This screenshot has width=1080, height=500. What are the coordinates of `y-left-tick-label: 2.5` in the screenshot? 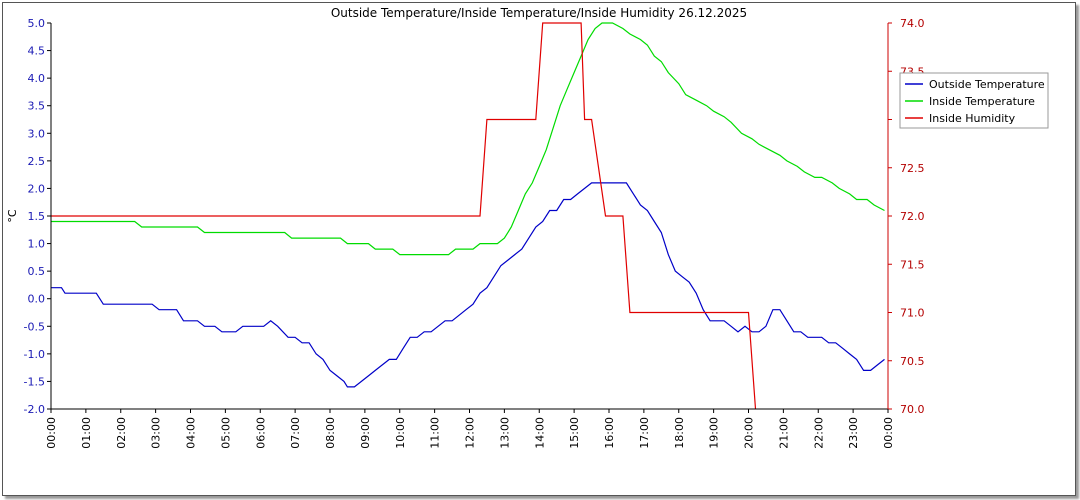 It's located at (37, 161).